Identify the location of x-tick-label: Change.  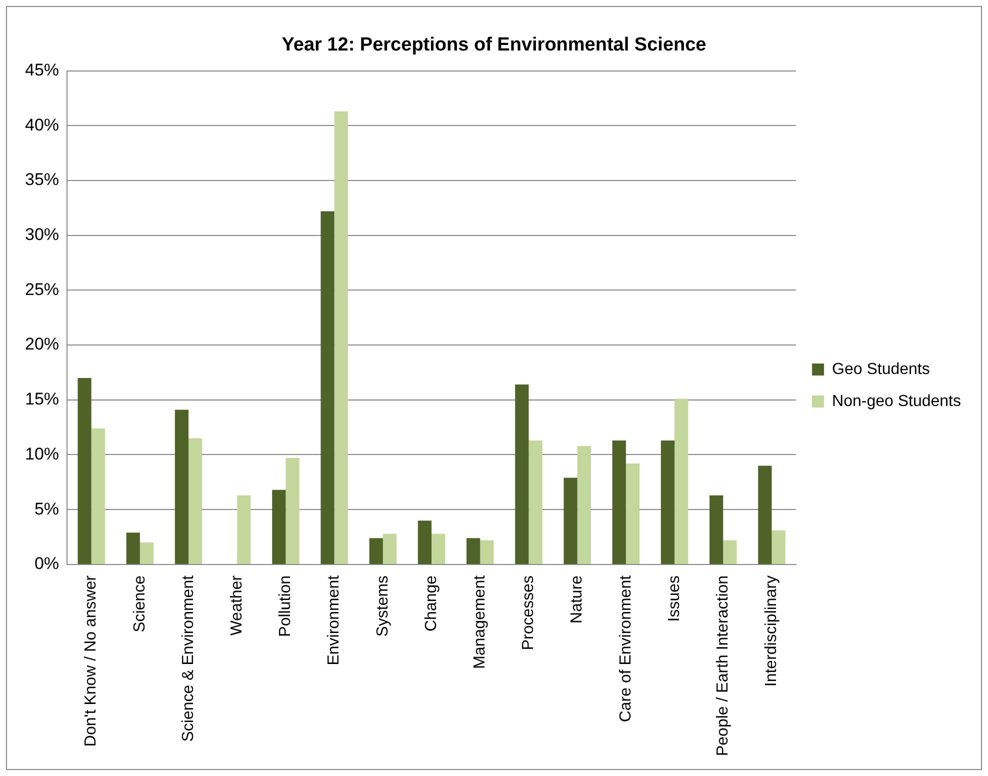
(431, 603).